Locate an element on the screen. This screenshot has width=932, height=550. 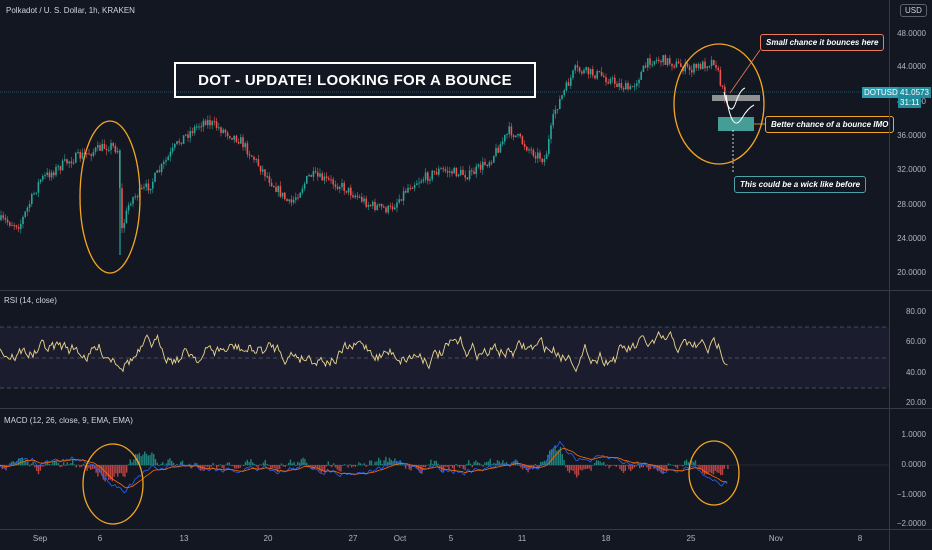
macd-label: MACD (12, 26, close, 9, EMA, EMA) is located at coordinates (68, 420).